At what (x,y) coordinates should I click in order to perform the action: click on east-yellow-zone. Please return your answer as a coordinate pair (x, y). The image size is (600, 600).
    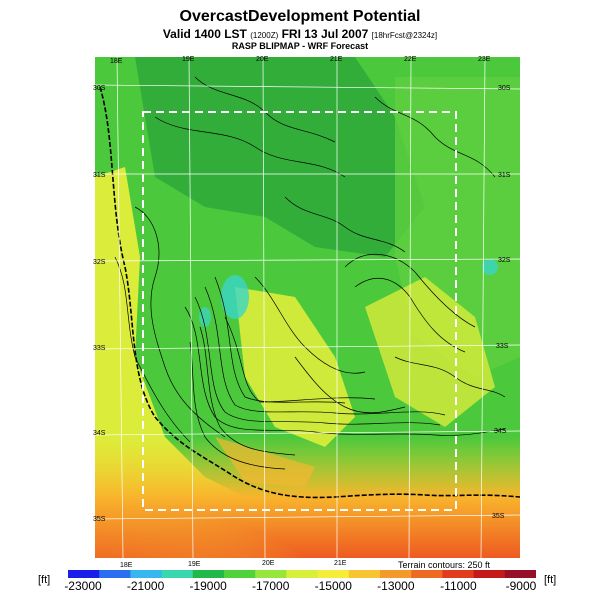
    Looking at the image, I should click on (430, 352).